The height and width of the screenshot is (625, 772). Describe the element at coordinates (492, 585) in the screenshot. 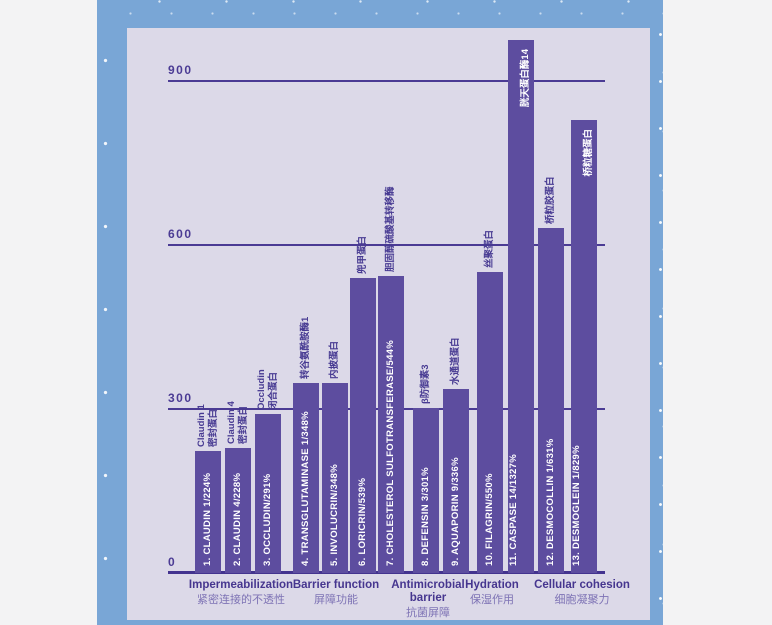

I see `category-en: Hydration` at that location.